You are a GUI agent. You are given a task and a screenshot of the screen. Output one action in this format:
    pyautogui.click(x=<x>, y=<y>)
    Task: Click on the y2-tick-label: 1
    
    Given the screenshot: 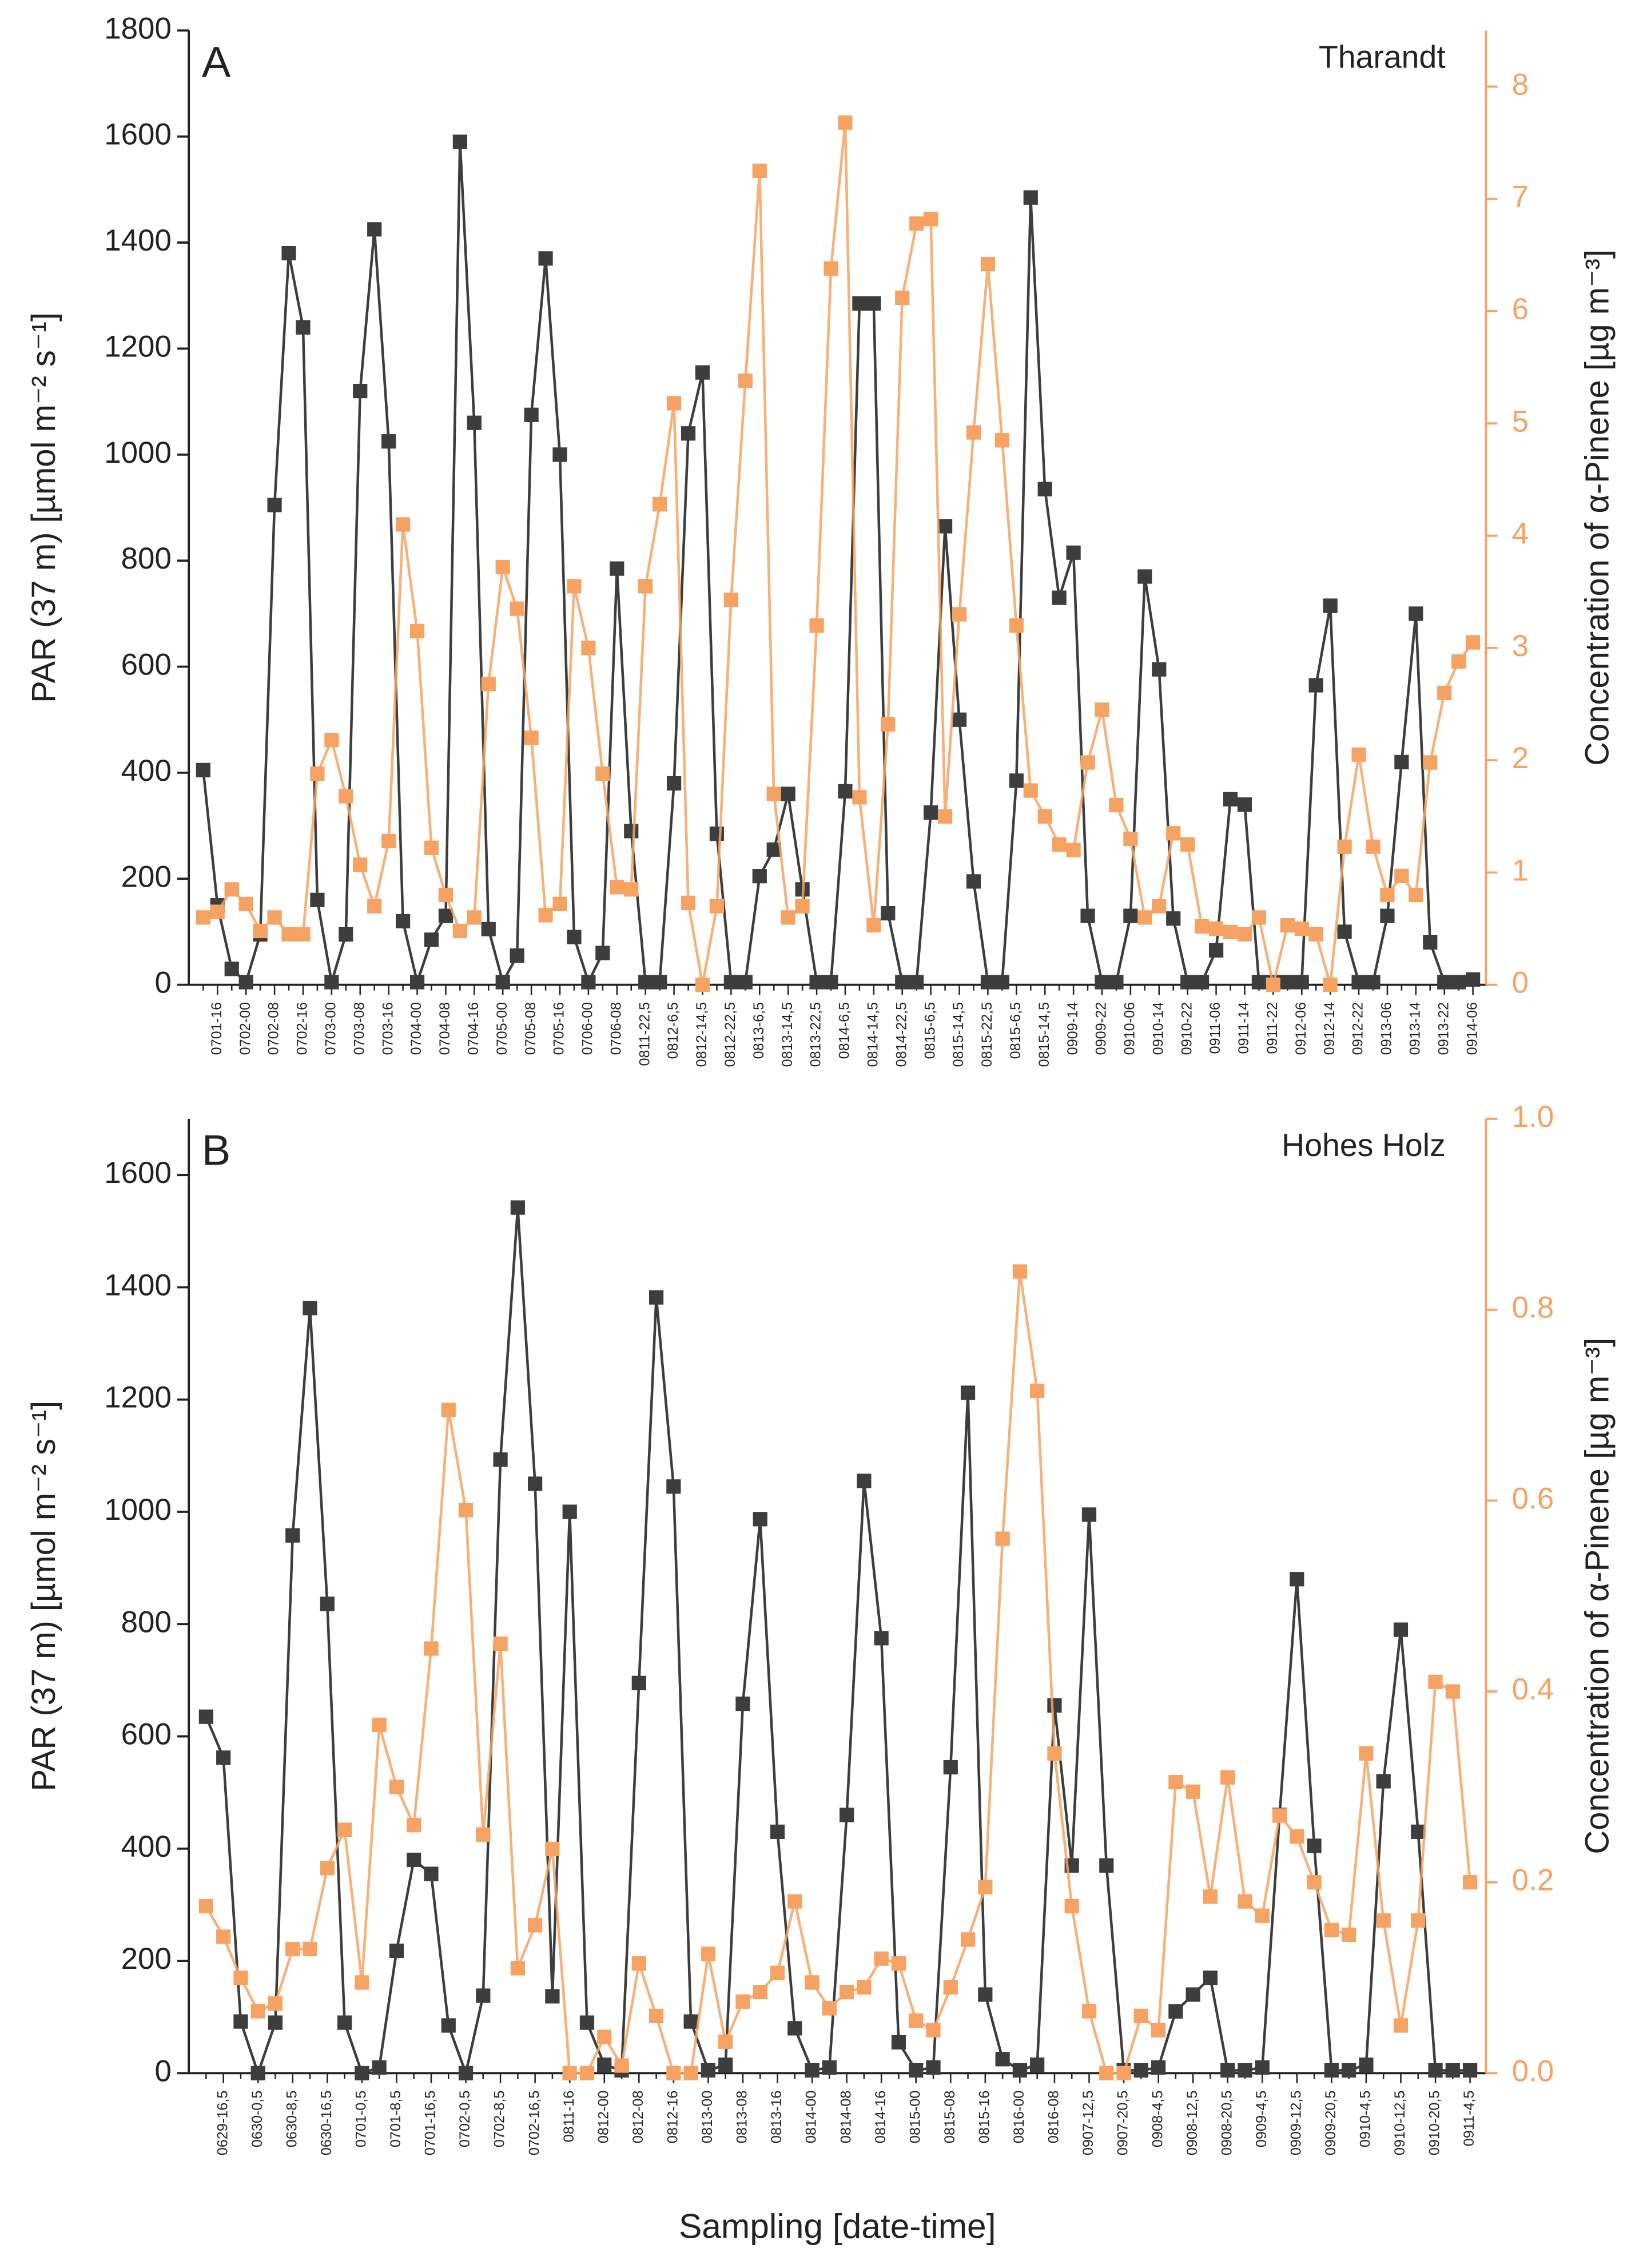 What is the action you would take?
    pyautogui.click(x=1520, y=870)
    